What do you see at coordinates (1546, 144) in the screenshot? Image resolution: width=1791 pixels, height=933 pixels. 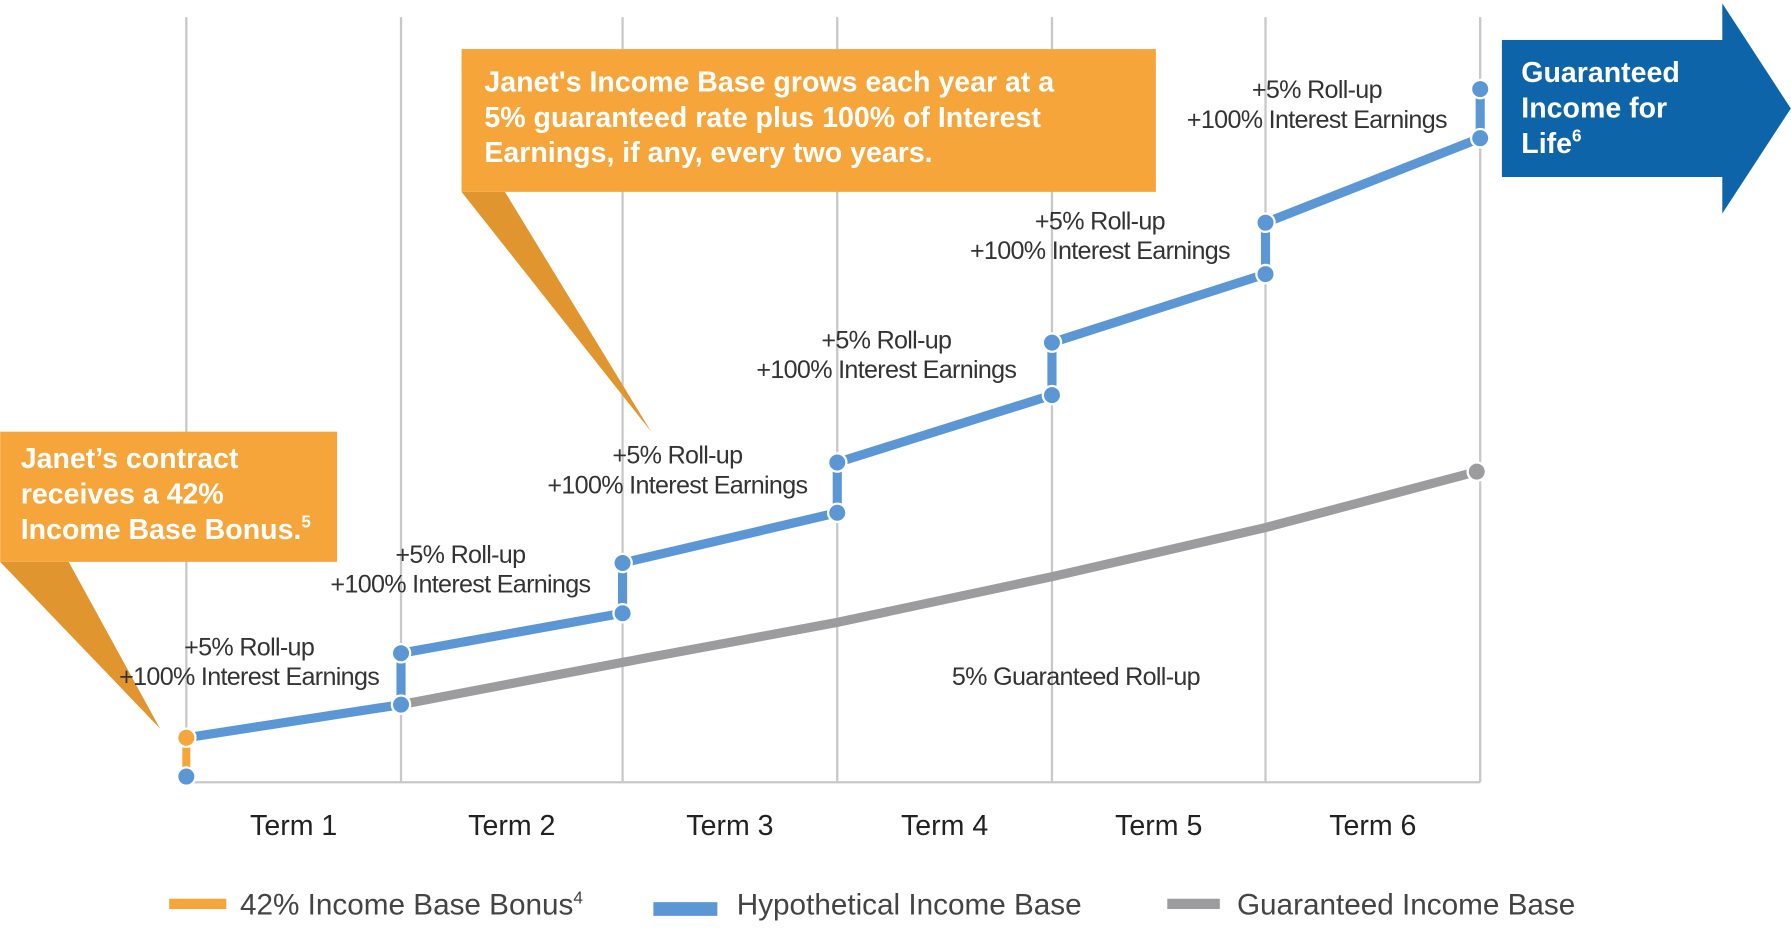 I see `callout-line: Life` at bounding box center [1546, 144].